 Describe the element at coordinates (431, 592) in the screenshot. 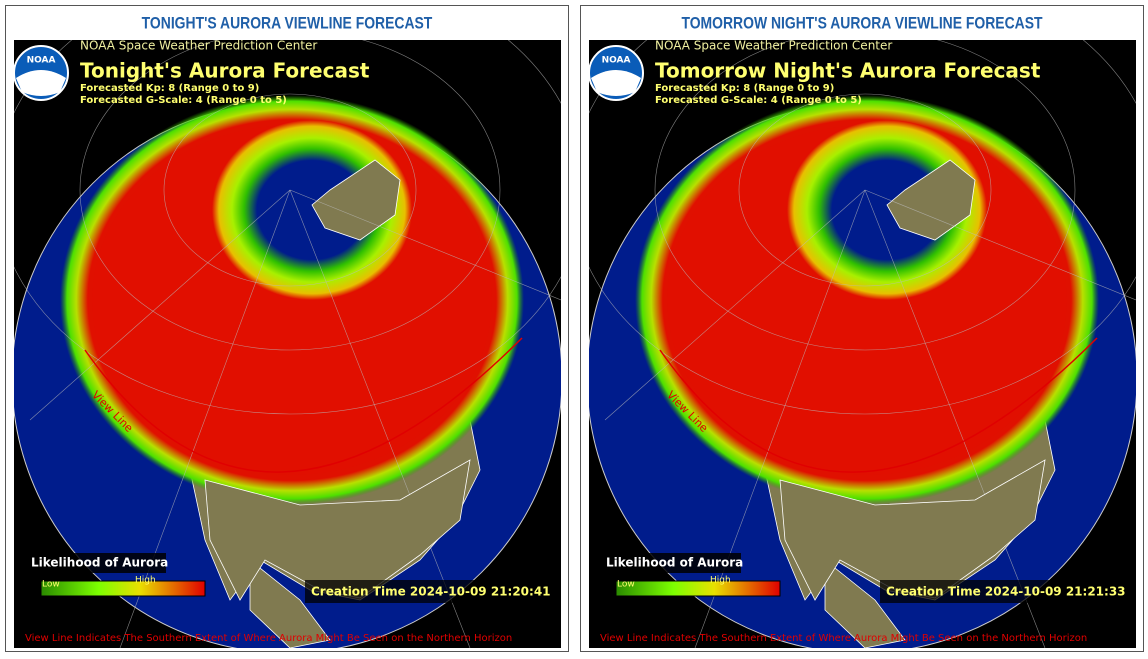

I see `creation-time: Creation Time 2024-10-09 21:20:41` at that location.